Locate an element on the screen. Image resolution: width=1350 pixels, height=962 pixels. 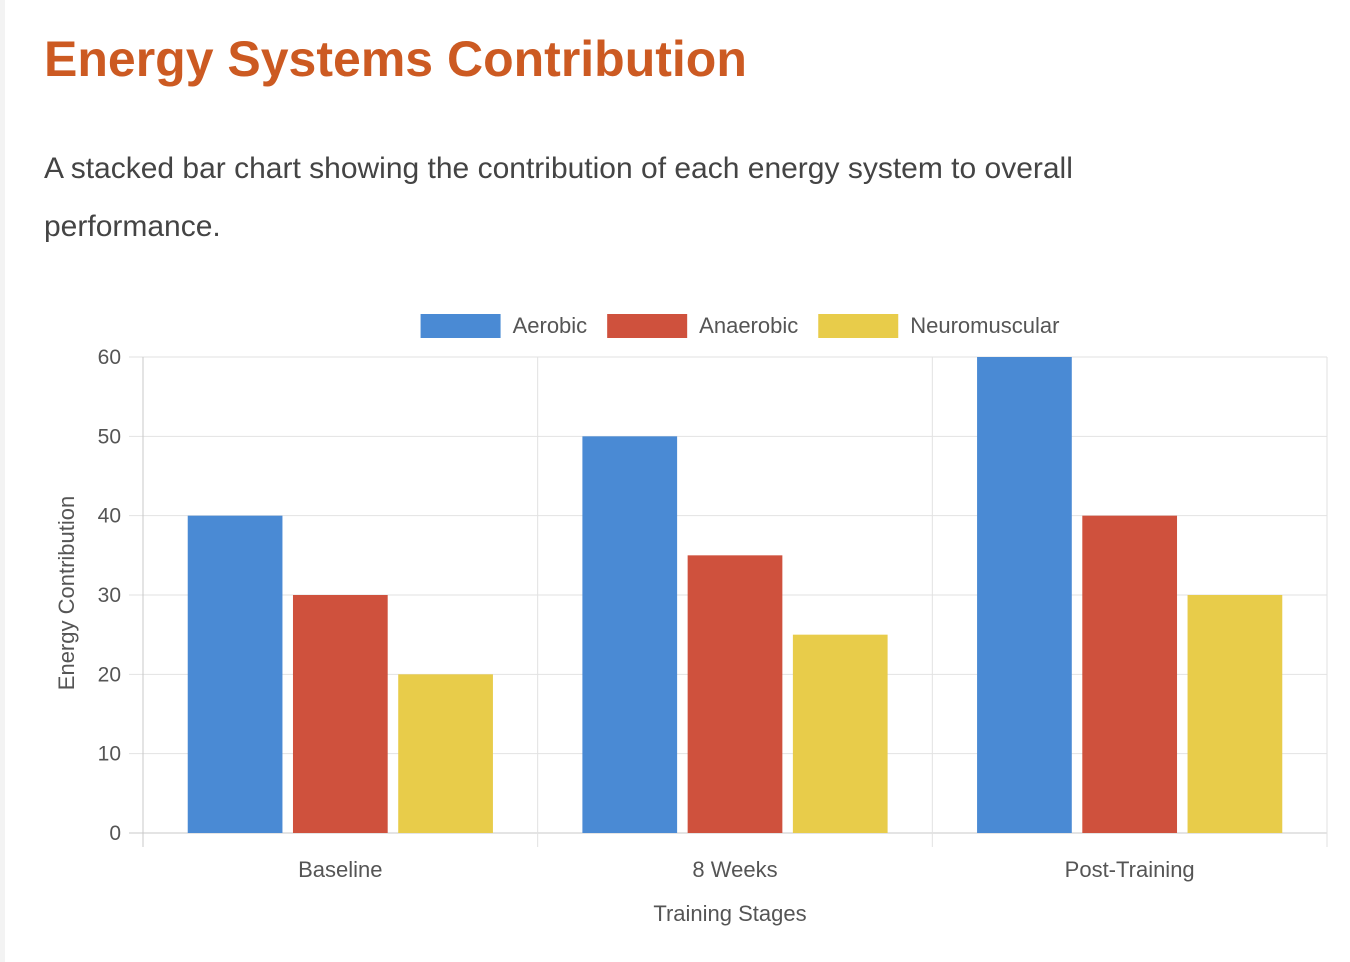
y-tick-label: 20 is located at coordinates (109, 674).